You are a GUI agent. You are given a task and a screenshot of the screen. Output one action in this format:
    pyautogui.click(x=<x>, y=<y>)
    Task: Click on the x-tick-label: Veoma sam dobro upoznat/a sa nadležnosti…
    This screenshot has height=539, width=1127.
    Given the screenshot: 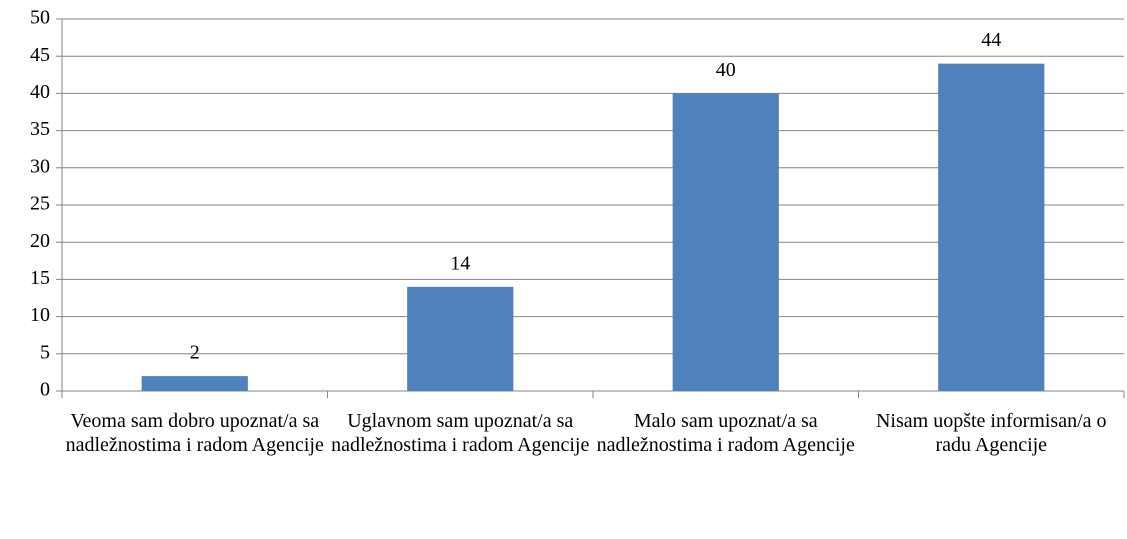 What is the action you would take?
    pyautogui.click(x=194, y=433)
    